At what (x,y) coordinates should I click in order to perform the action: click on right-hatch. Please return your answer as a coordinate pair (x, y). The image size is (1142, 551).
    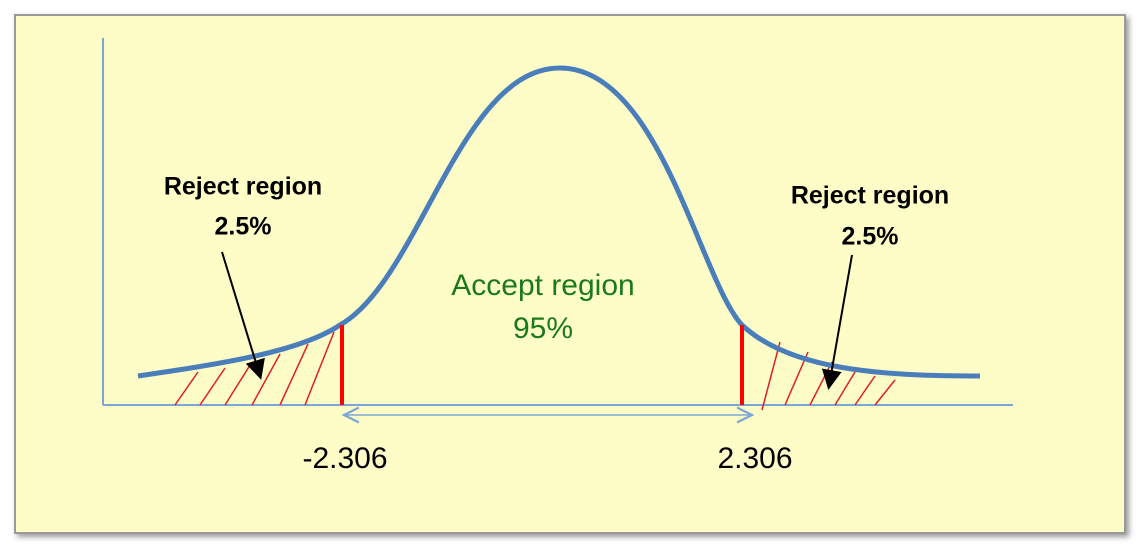
    Looking at the image, I should click on (828, 376).